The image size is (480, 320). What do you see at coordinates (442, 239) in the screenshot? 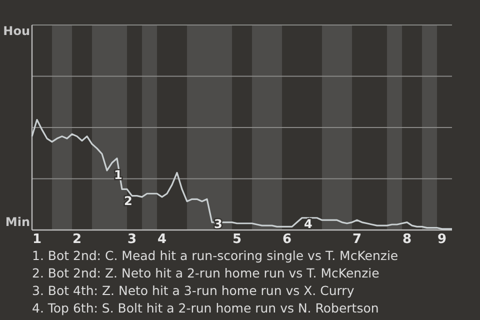
I see `x-tick-label: 9` at bounding box center [442, 239].